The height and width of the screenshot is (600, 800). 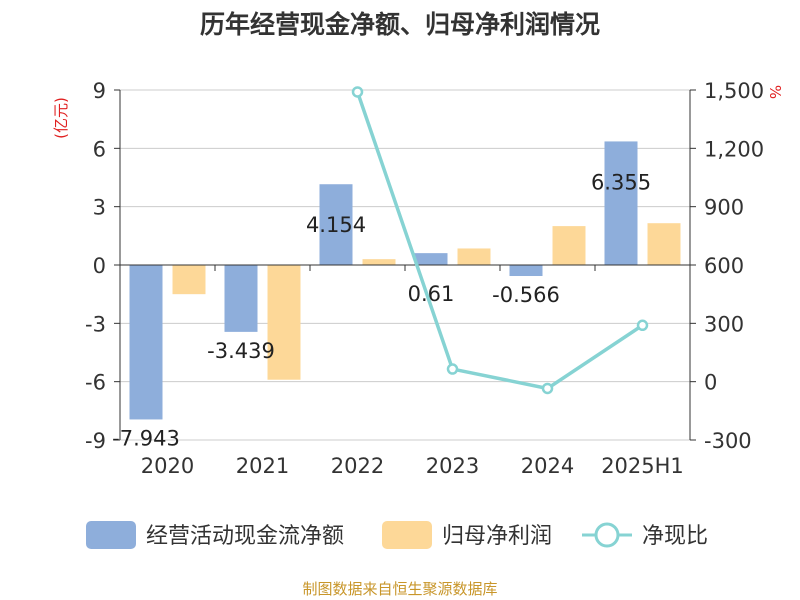 What do you see at coordinates (99, 208) in the screenshot?
I see `left-tick-label: 3` at bounding box center [99, 208].